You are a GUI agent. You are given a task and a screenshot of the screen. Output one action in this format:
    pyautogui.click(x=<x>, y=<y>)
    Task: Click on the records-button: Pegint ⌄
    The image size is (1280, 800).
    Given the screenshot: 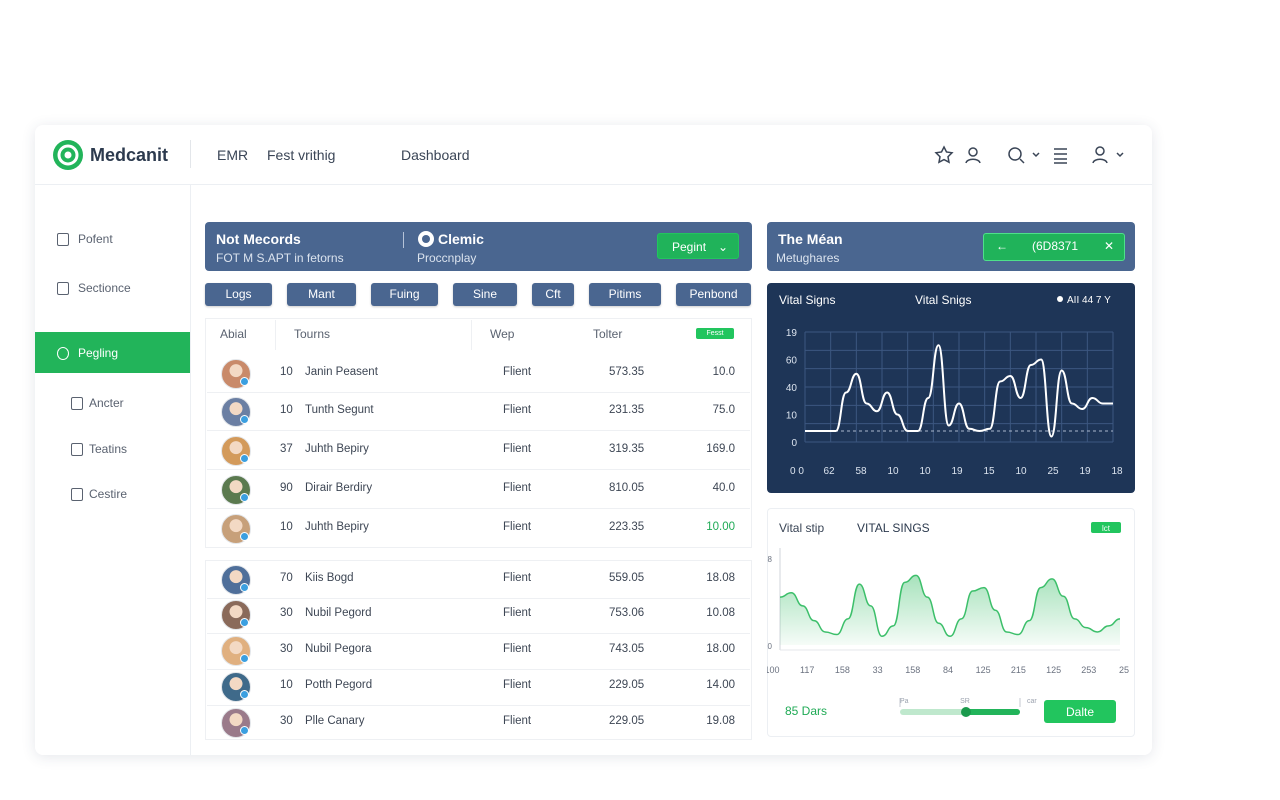 What is the action you would take?
    pyautogui.click(x=698, y=246)
    